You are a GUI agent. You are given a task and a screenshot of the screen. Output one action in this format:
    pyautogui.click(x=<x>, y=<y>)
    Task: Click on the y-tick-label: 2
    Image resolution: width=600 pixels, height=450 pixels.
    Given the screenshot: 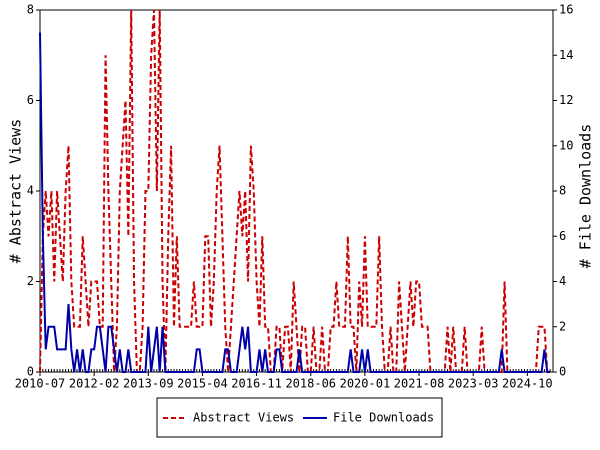 What is the action you would take?
    pyautogui.click(x=30, y=281)
    